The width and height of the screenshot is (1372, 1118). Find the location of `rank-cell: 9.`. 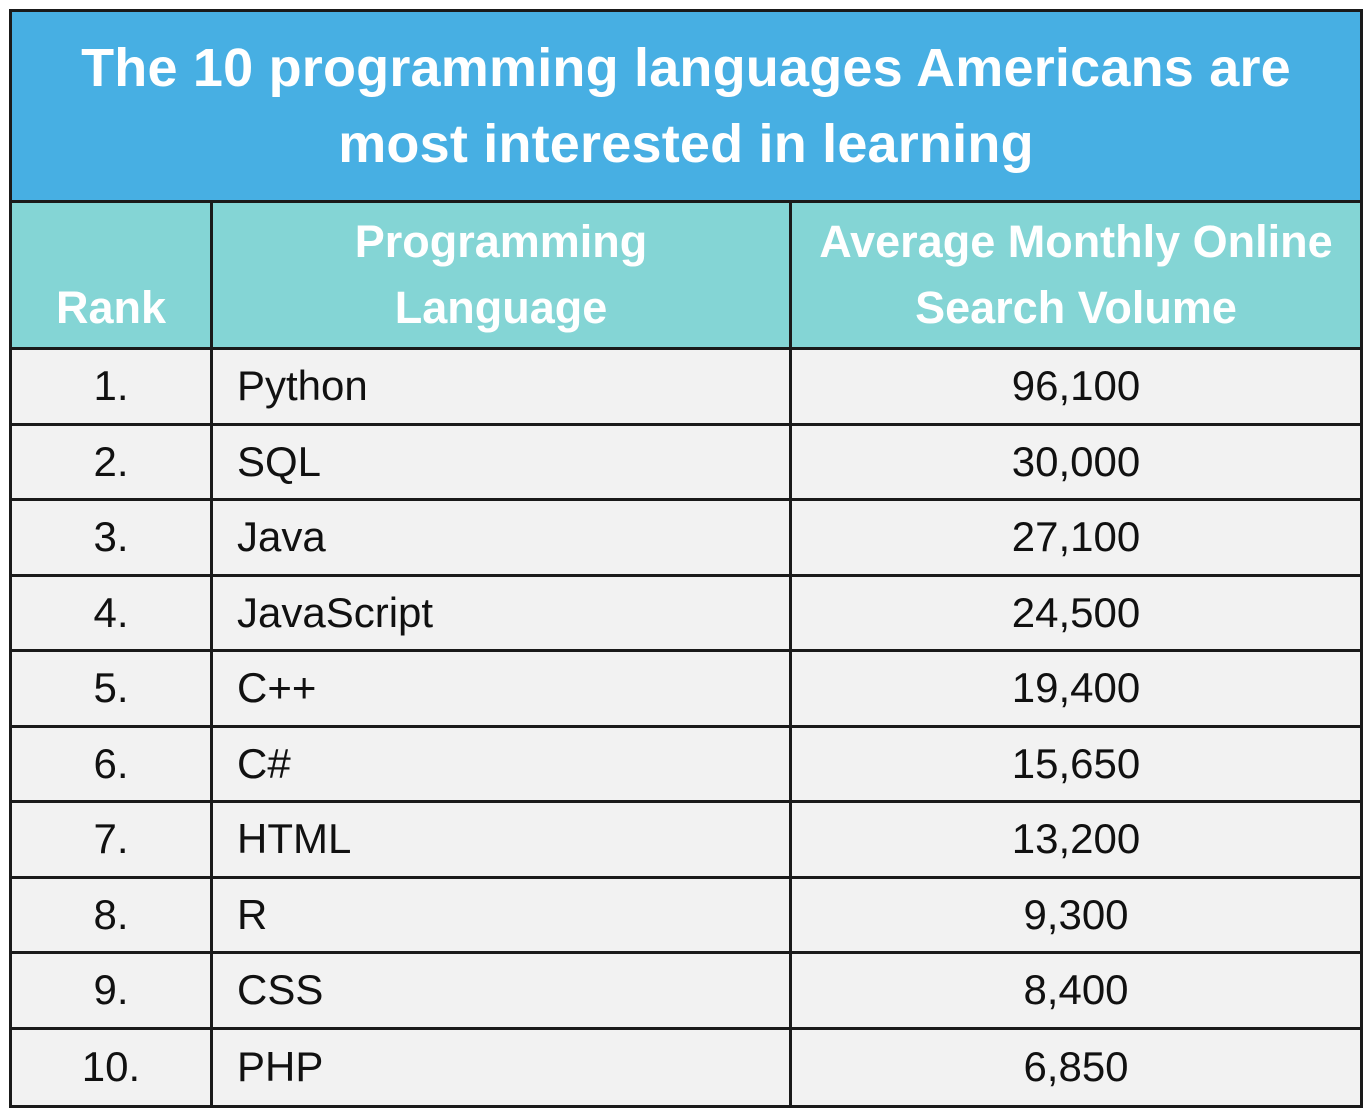

rank-cell: 9. is located at coordinates (112, 990).